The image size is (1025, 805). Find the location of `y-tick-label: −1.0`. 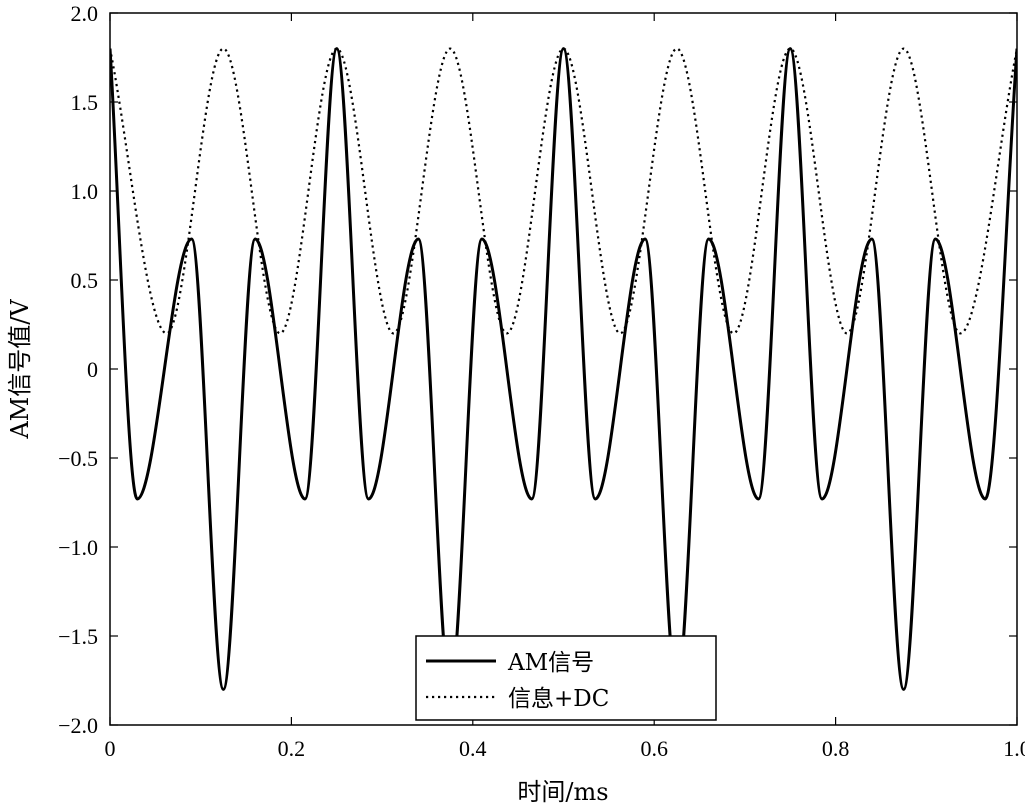

y-tick-label: −1.0 is located at coordinates (78, 547).